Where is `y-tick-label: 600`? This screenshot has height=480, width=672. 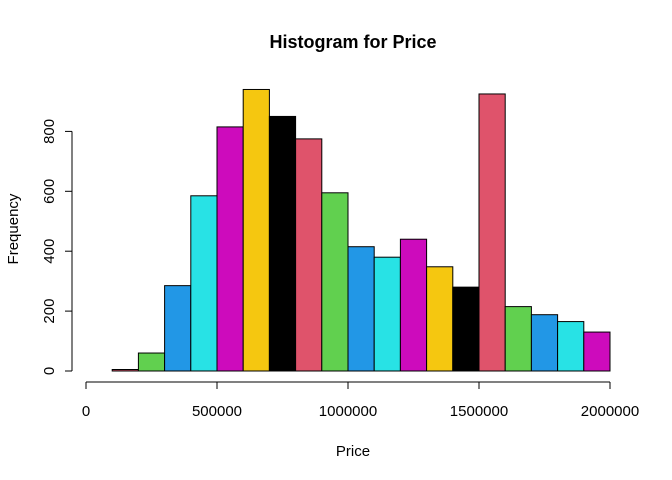
y-tick-label: 600 is located at coordinates (49, 191).